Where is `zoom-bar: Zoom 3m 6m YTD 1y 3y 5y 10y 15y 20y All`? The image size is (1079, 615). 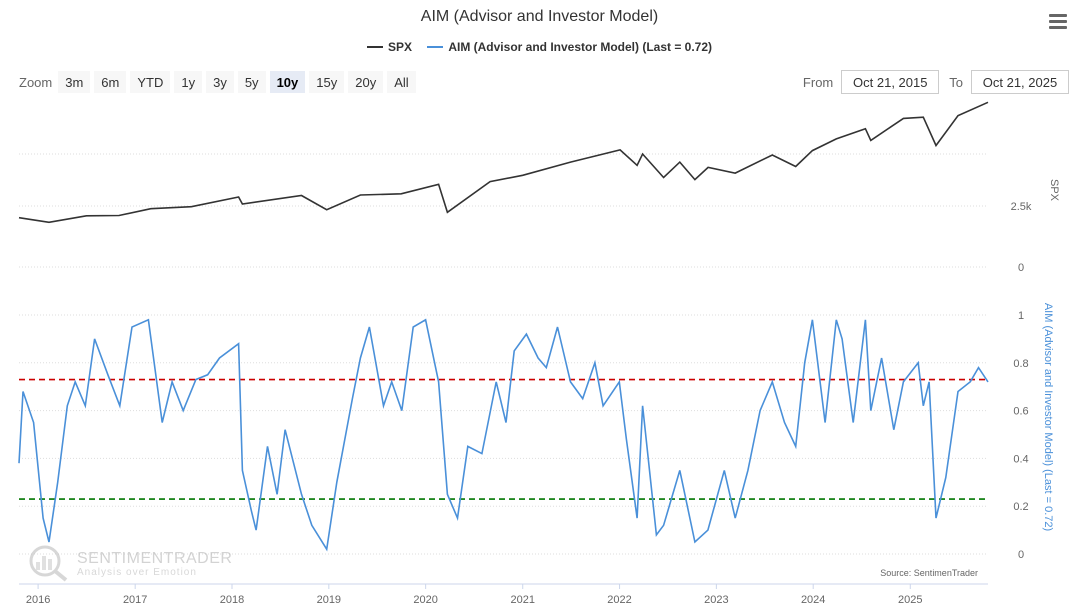 zoom-bar: Zoom 3m 6m YTD 1y 3y 5y 10y 15y 20y All is located at coordinates (219, 82).